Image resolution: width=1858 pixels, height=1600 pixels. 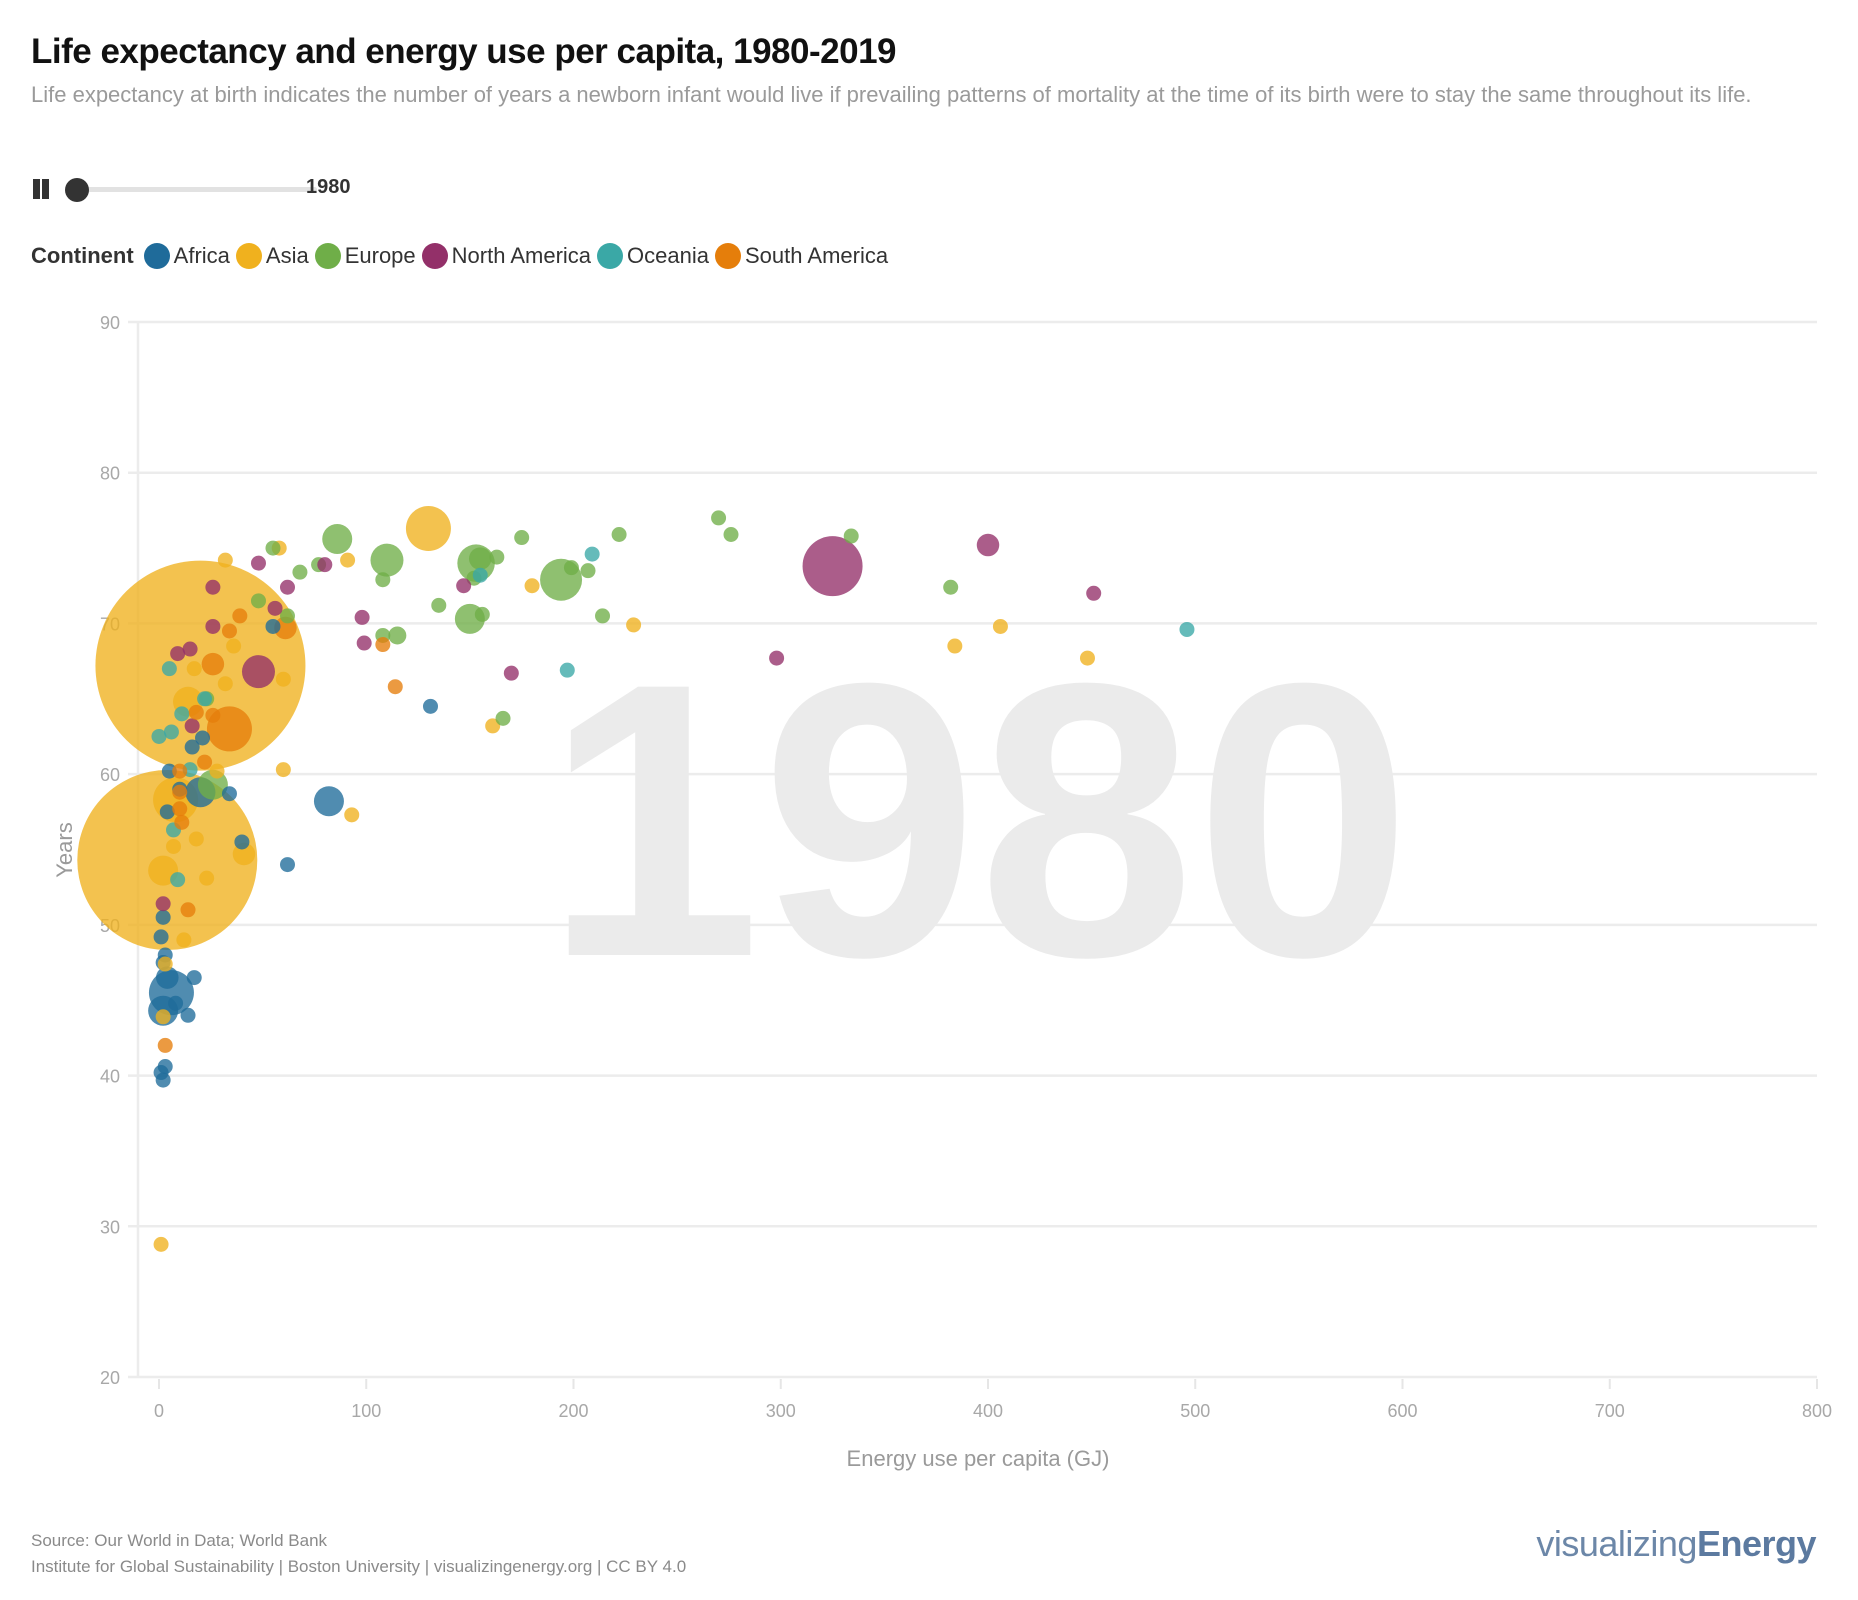 I want to click on legend-item-north-america: North America, so click(x=506, y=256).